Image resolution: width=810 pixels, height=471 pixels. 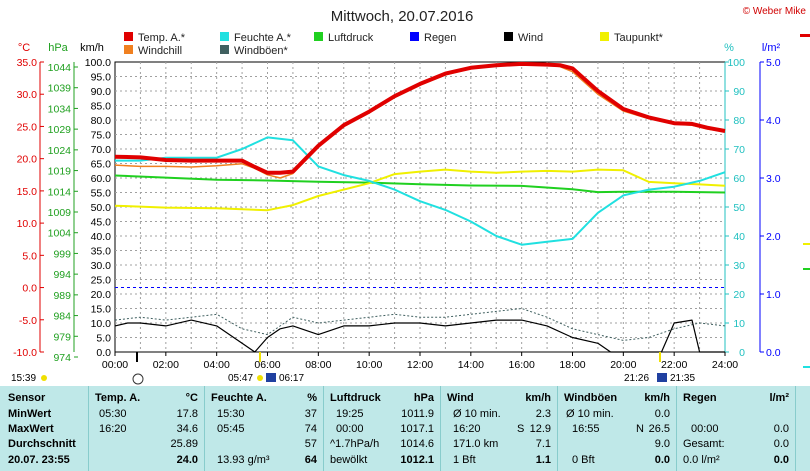 I want to click on stats-pressure-min-time: 19:25, so click(x=350, y=414).